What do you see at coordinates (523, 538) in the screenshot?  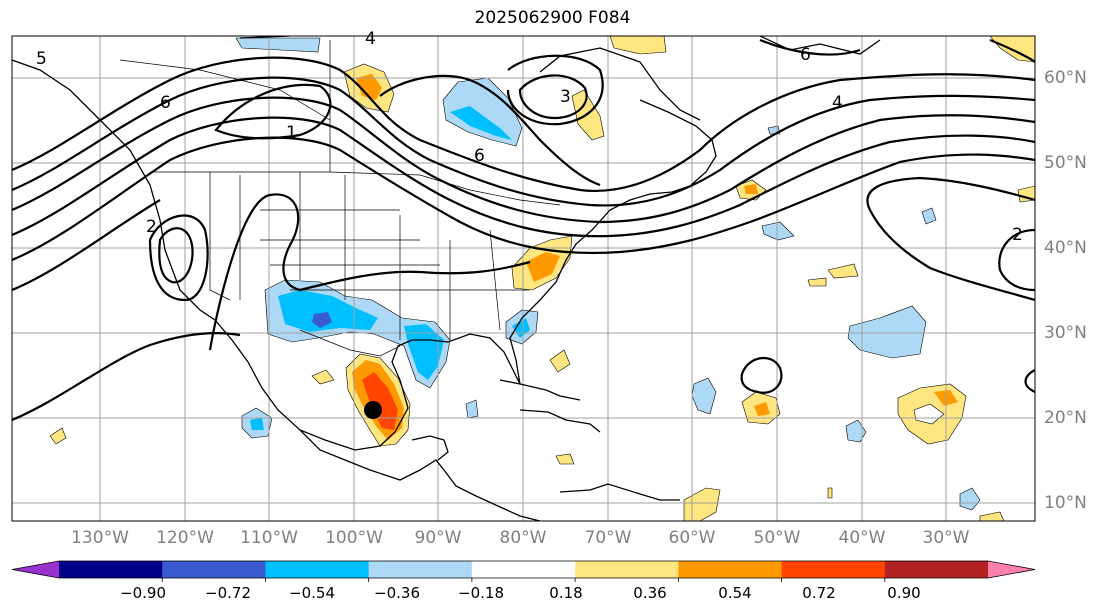 I see `lon-tick-label: 80°W` at bounding box center [523, 538].